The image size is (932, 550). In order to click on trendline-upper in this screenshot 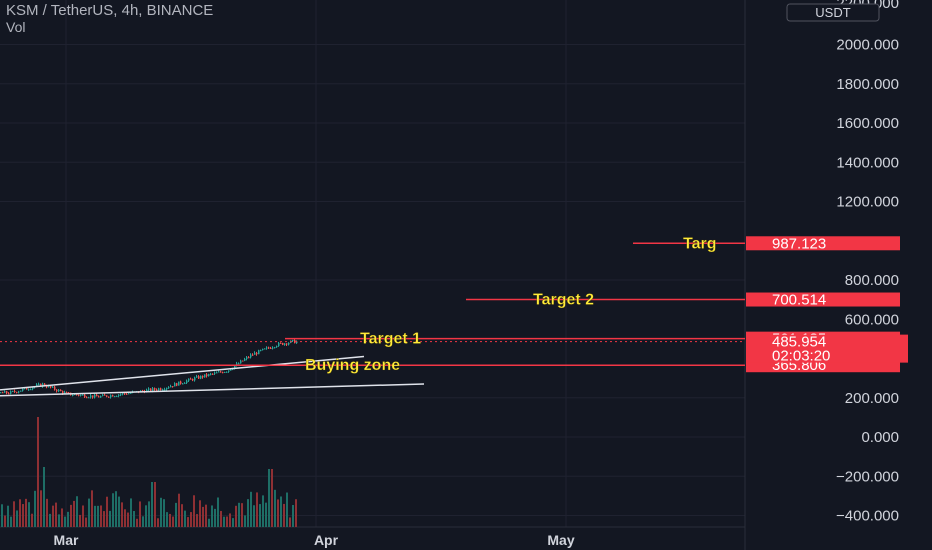, I will do `click(182, 373)`.